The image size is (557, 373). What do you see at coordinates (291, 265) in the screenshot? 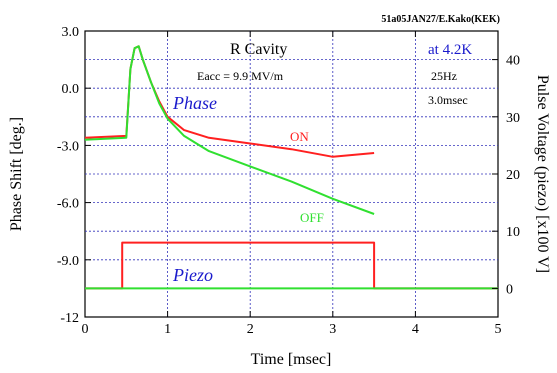
I see `series-piezo-line` at bounding box center [291, 265].